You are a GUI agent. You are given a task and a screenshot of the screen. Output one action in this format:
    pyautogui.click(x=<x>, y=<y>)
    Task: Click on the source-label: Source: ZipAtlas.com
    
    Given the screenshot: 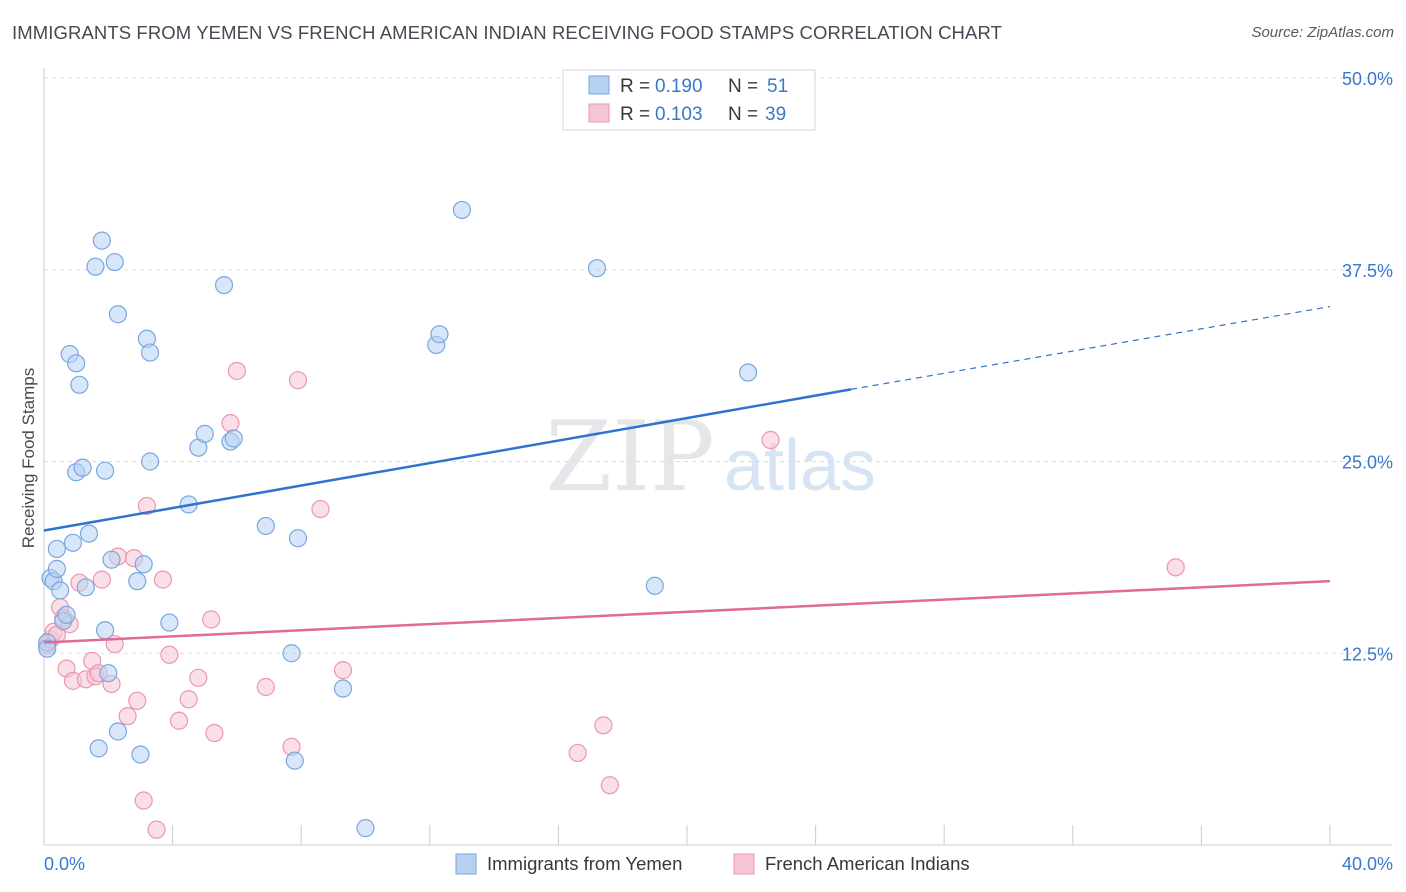 What is the action you would take?
    pyautogui.click(x=1322, y=32)
    